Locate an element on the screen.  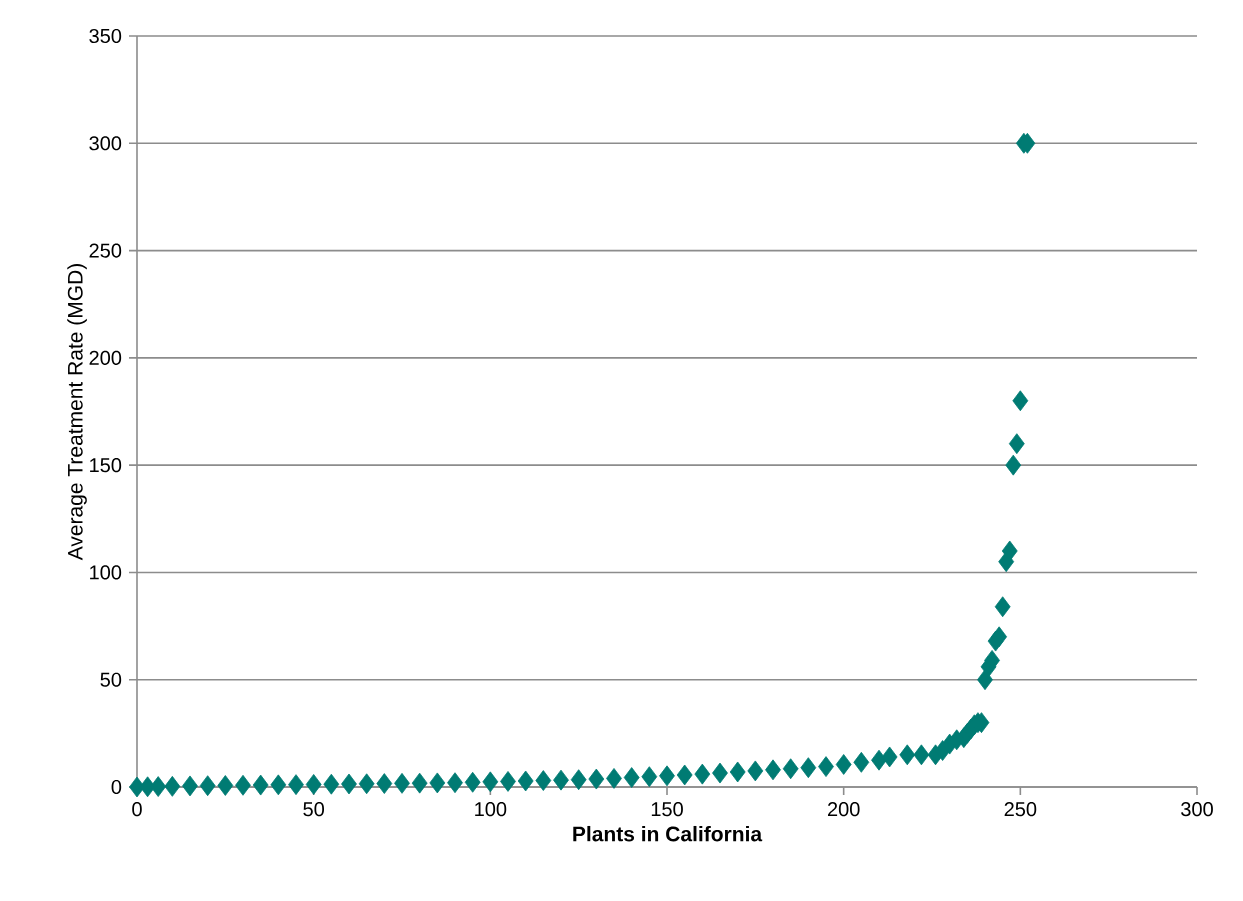
y-tick-label: 100 is located at coordinates (106, 572).